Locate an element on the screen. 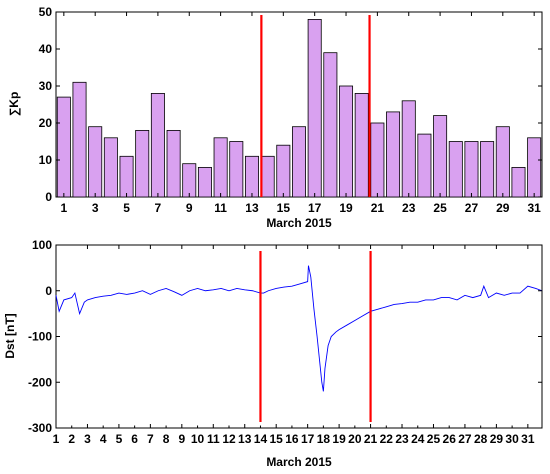  kp-x-tick-label: 29 is located at coordinates (503, 208).